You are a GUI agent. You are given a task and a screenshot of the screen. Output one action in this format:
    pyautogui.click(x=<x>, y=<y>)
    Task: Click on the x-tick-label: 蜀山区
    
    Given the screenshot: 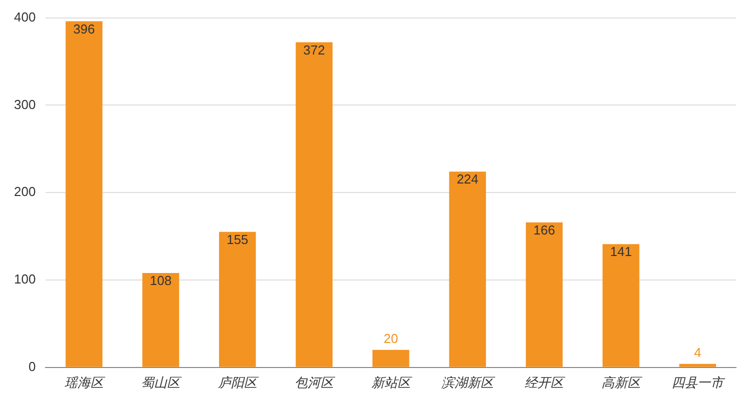 What is the action you would take?
    pyautogui.click(x=161, y=382)
    